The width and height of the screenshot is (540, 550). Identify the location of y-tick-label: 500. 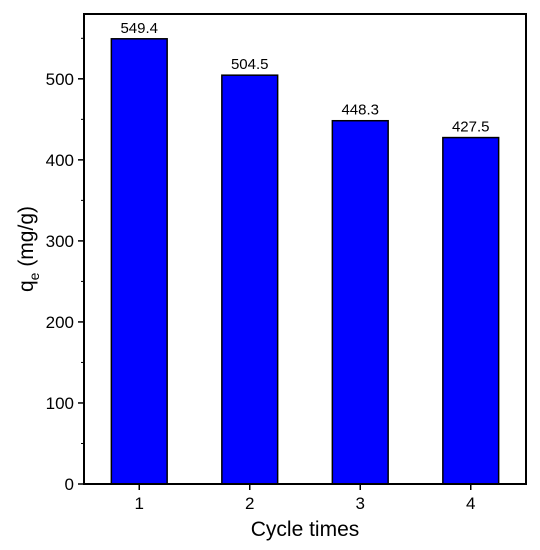
(60, 79).